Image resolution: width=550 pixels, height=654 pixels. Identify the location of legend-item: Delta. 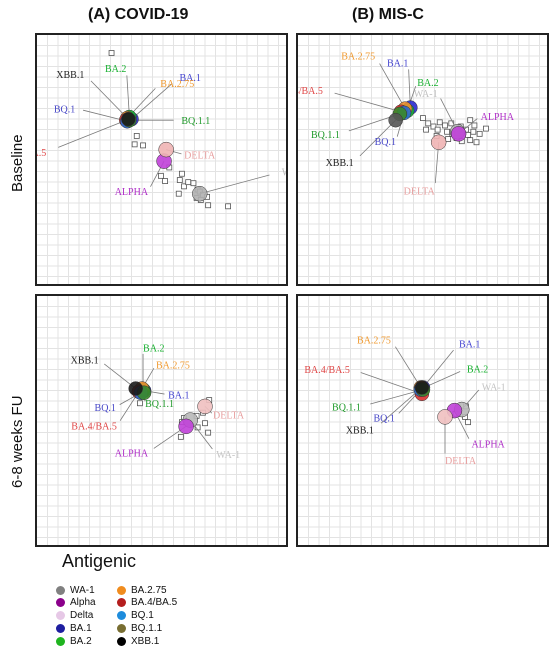
(74, 616).